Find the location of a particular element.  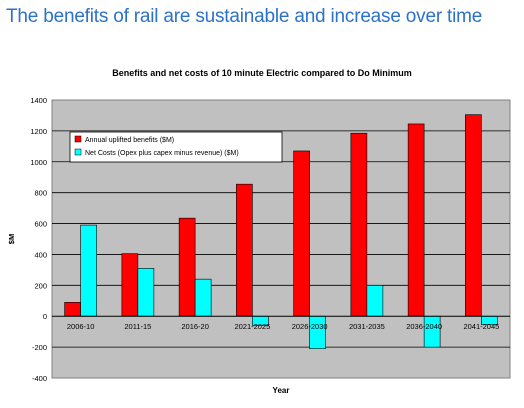

y-tick-label: -200 is located at coordinates (39, 347).